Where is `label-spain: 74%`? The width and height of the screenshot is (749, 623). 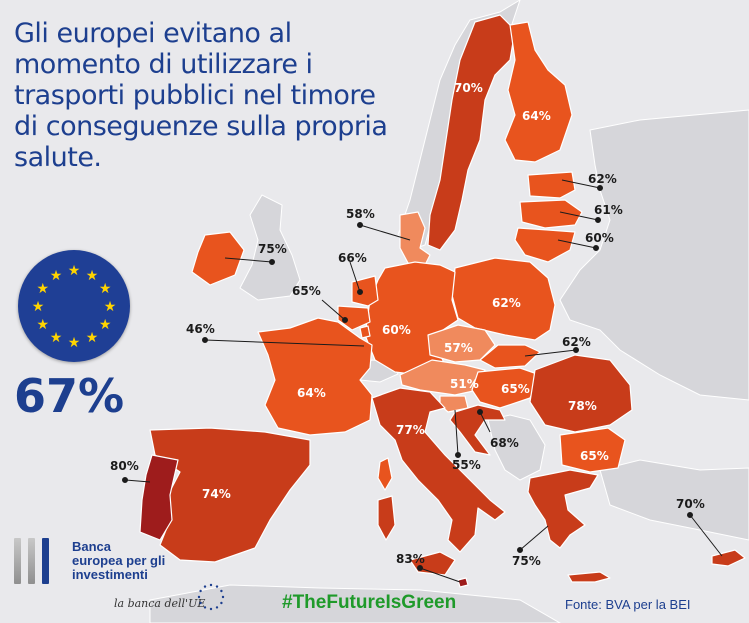
label-spain: 74% is located at coordinates (216, 494).